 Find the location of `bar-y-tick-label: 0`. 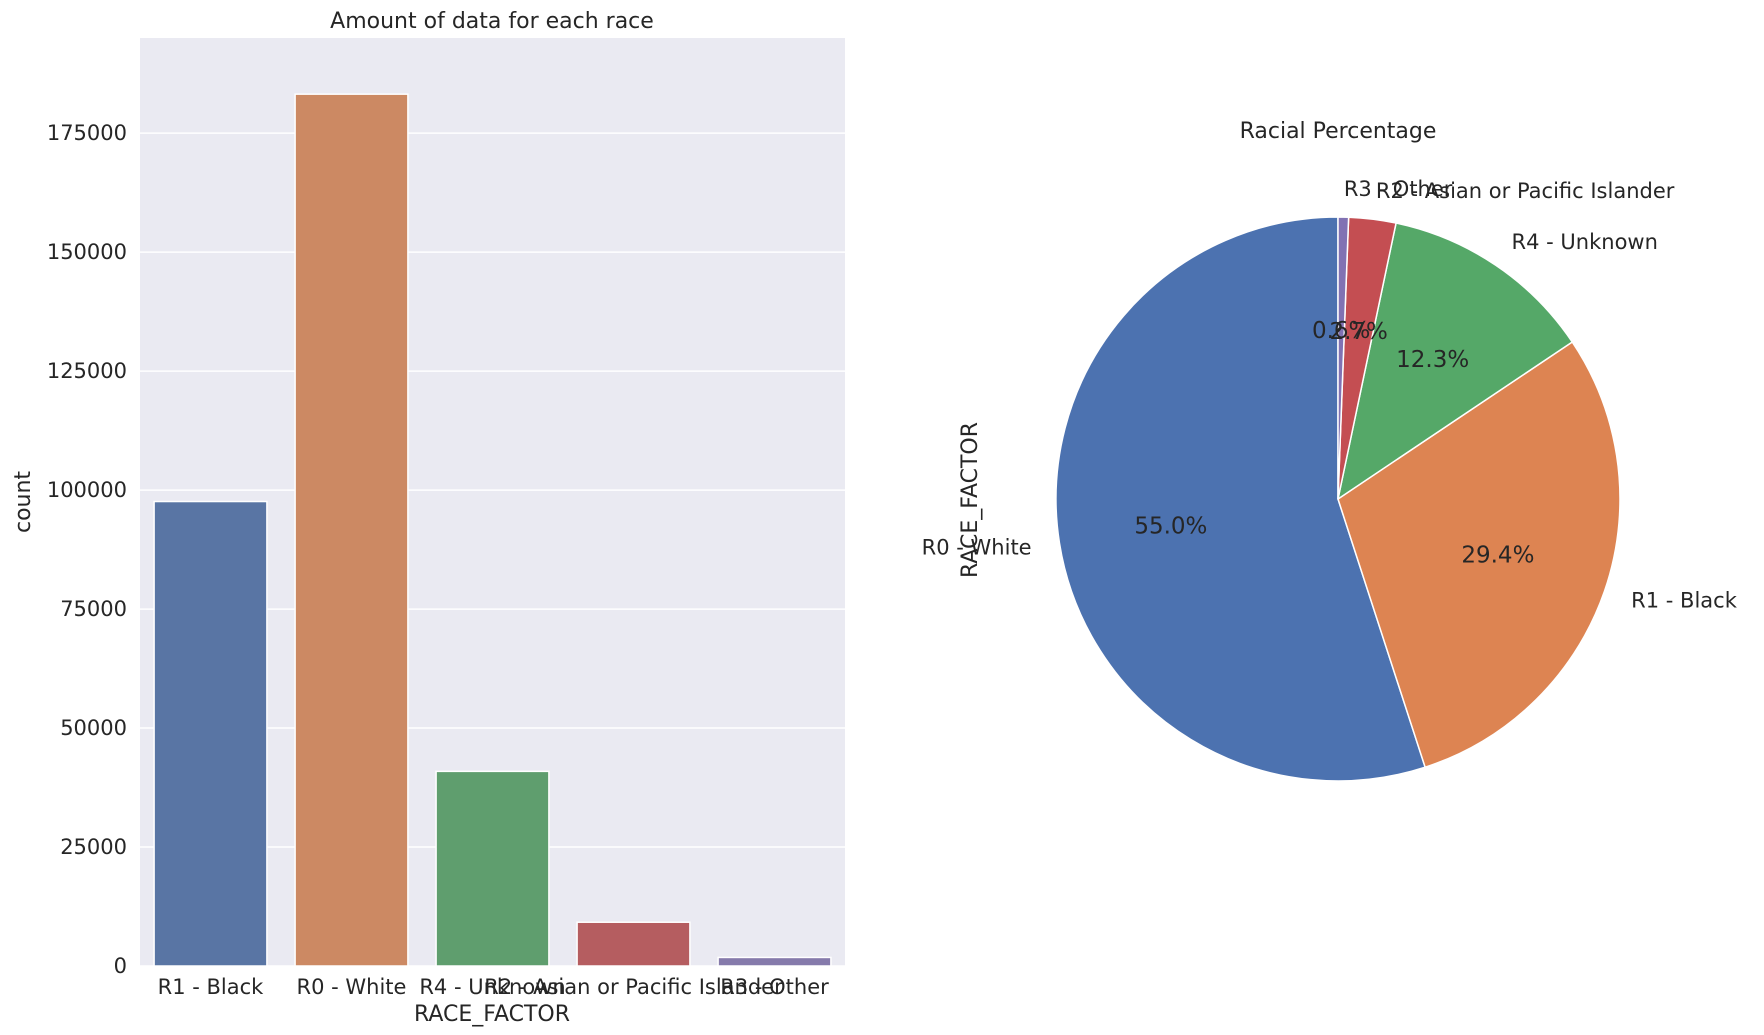

bar-y-tick-label: 0 is located at coordinates (120, 966).